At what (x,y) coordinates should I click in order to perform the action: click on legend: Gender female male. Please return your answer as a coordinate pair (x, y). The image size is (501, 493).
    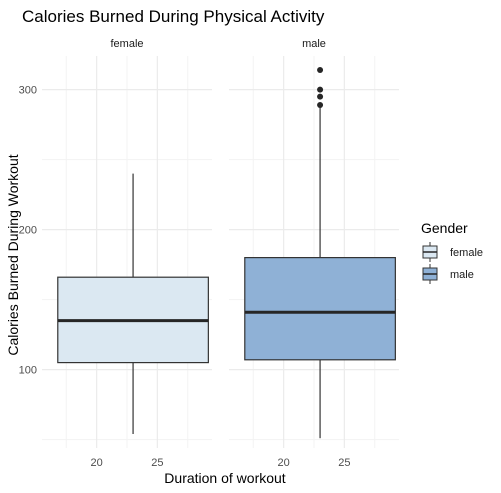
    Looking at the image, I should click on (452, 252).